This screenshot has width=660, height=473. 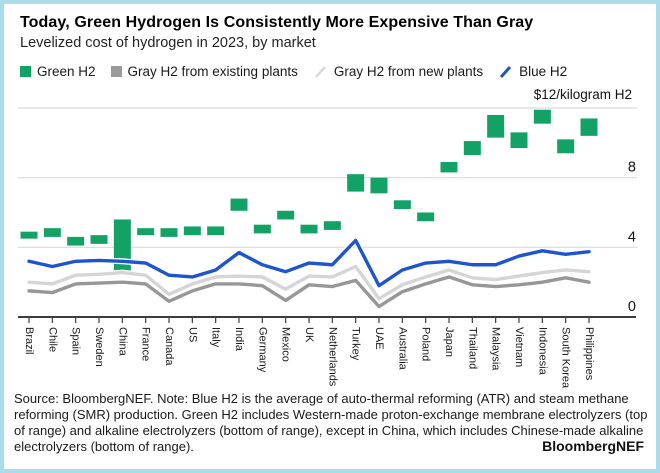 I want to click on green-range-bar-philippines, so click(x=589, y=127).